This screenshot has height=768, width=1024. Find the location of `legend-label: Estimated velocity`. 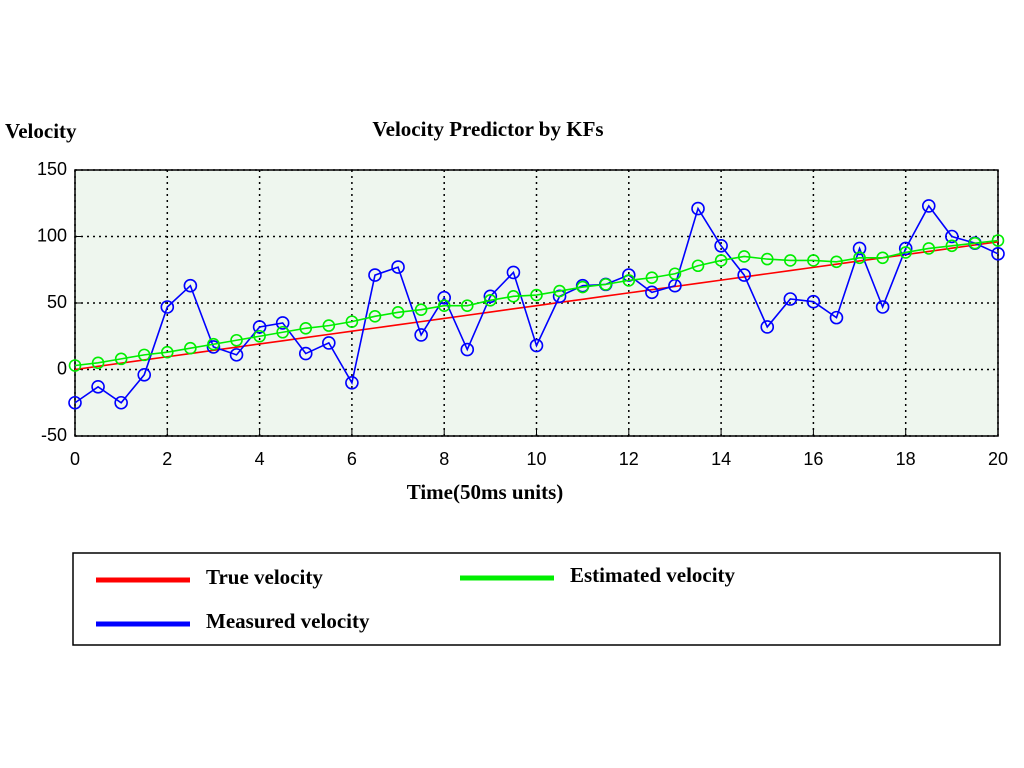

legend-label: Estimated velocity is located at coordinates (653, 575).